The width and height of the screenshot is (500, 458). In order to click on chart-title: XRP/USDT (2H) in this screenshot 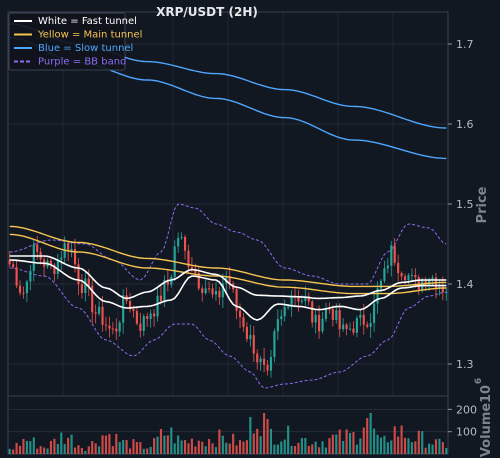, I will do `click(207, 12)`.